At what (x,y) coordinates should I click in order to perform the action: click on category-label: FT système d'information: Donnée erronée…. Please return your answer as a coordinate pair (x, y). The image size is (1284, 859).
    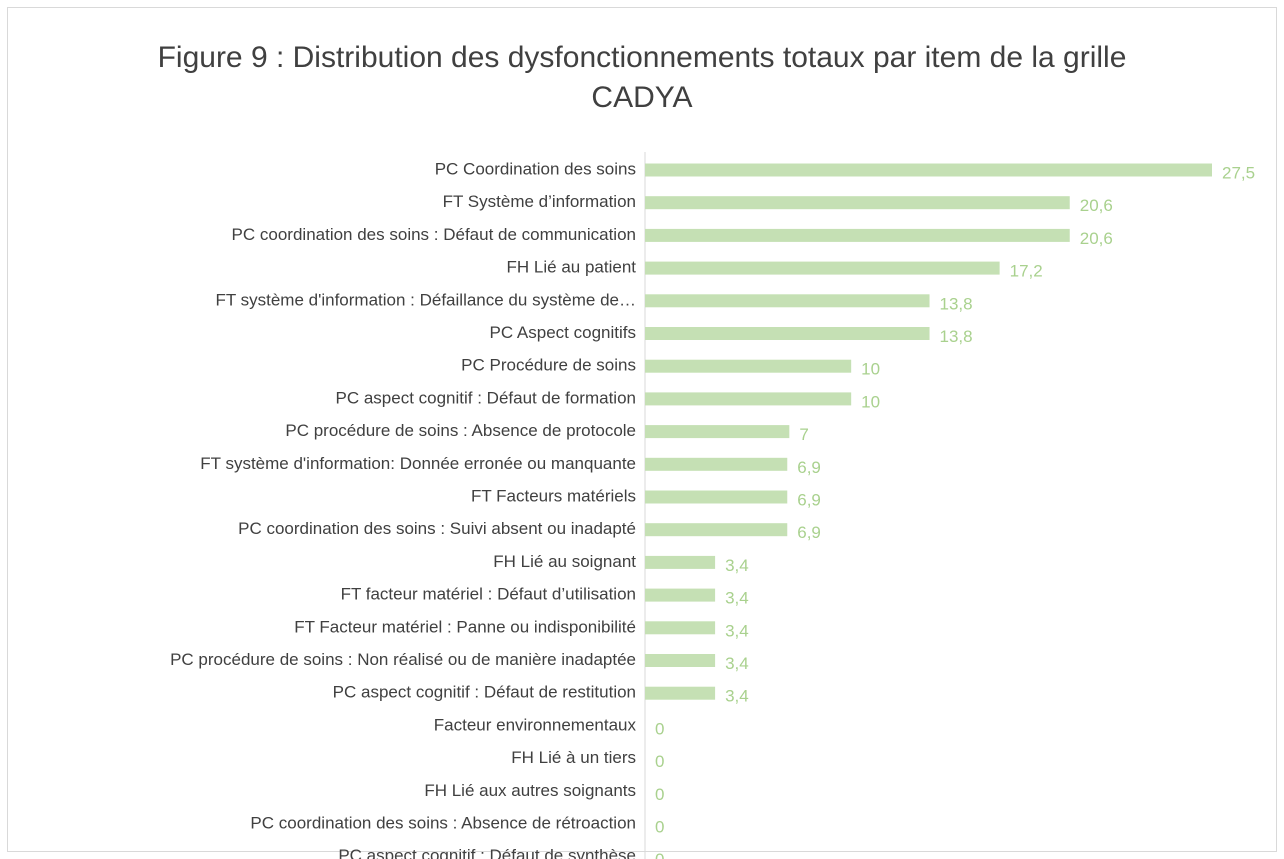
    Looking at the image, I should click on (418, 463).